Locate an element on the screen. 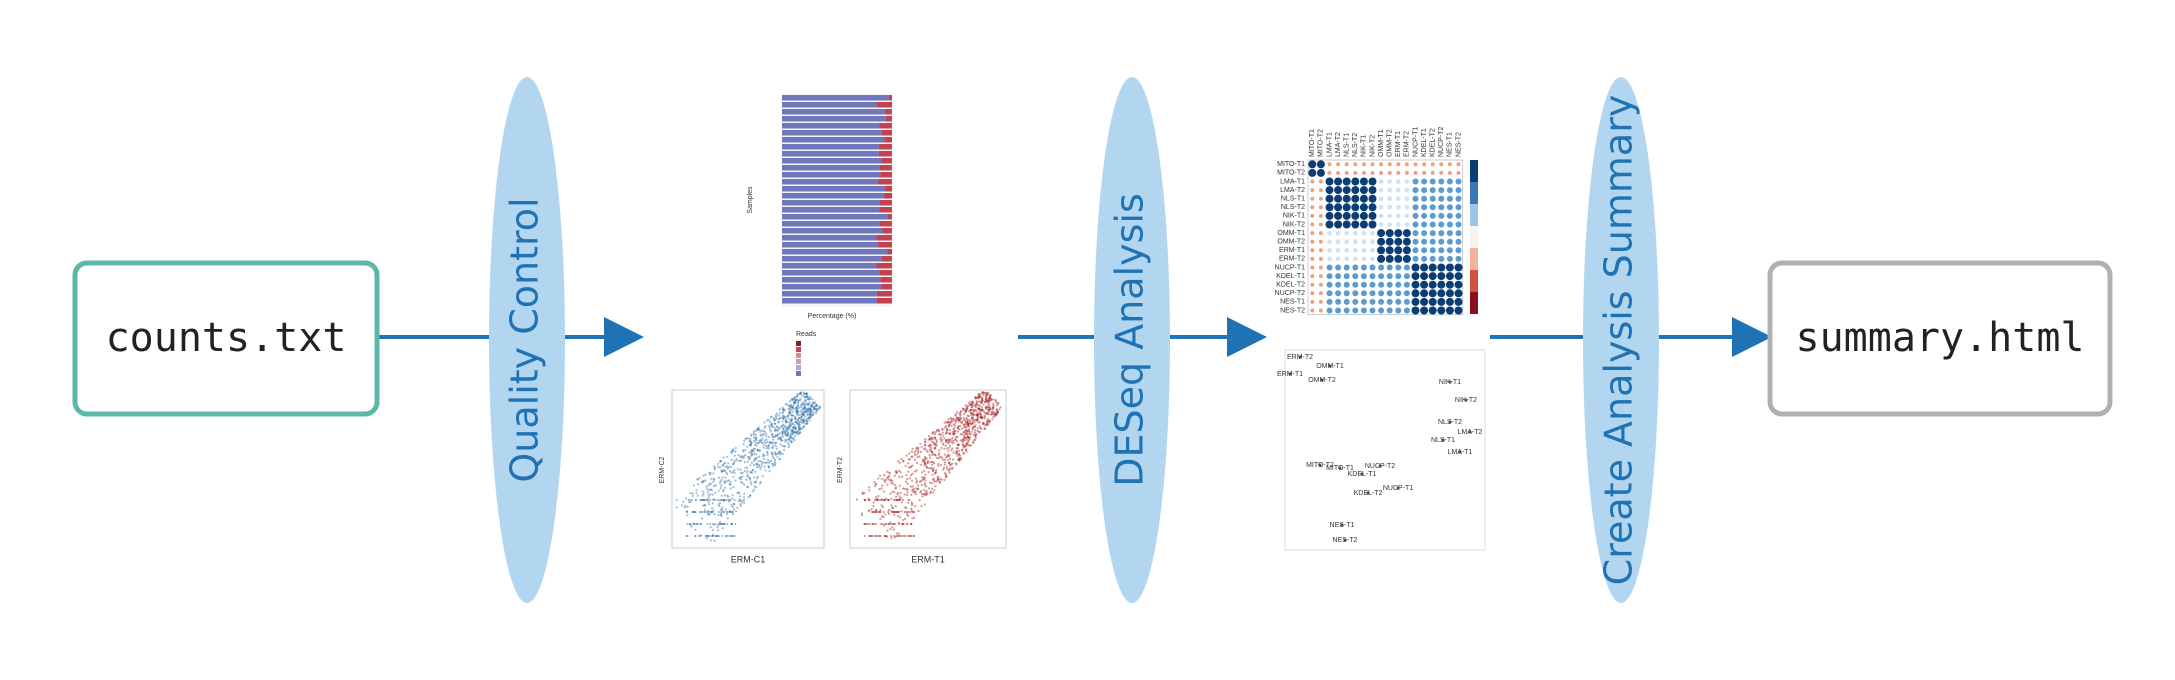 The image size is (2175, 680). tsne-point is located at coordinates (1330, 366).